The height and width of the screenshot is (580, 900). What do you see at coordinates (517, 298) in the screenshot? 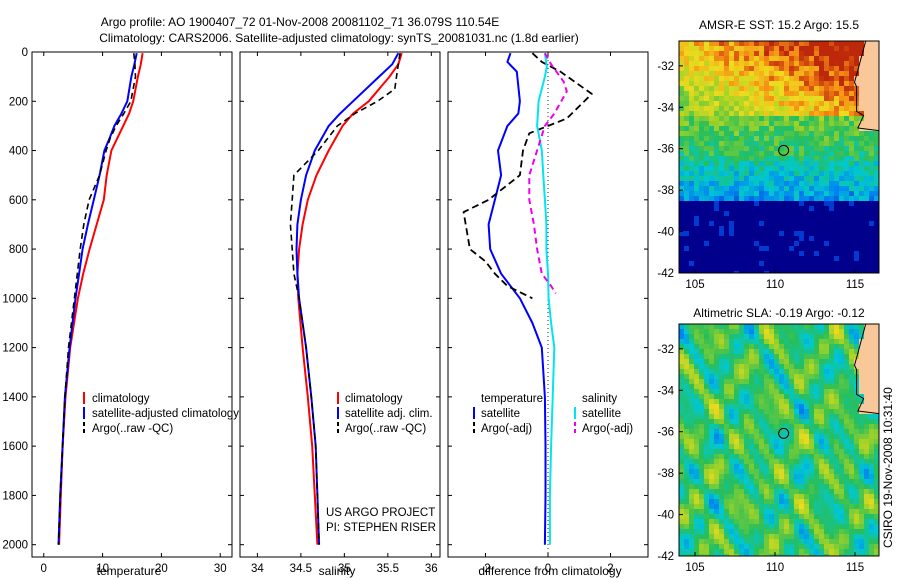
I see `series-line-temperature-satellite` at bounding box center [517, 298].